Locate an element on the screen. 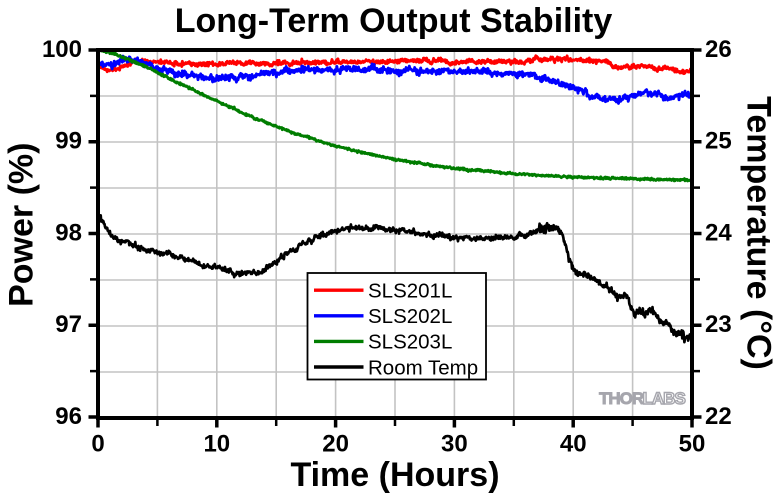 This screenshot has width=780, height=495. svg-text: 100 is located at coordinates (62, 49).